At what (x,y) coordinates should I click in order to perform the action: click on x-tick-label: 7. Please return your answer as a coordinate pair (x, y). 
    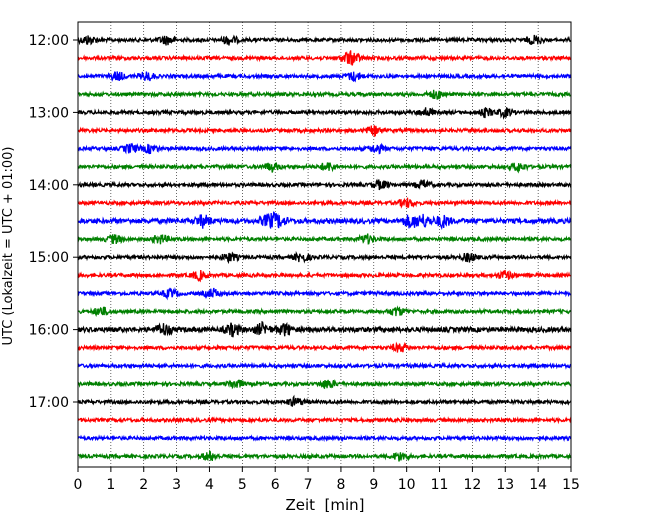
    Looking at the image, I should click on (308, 485).